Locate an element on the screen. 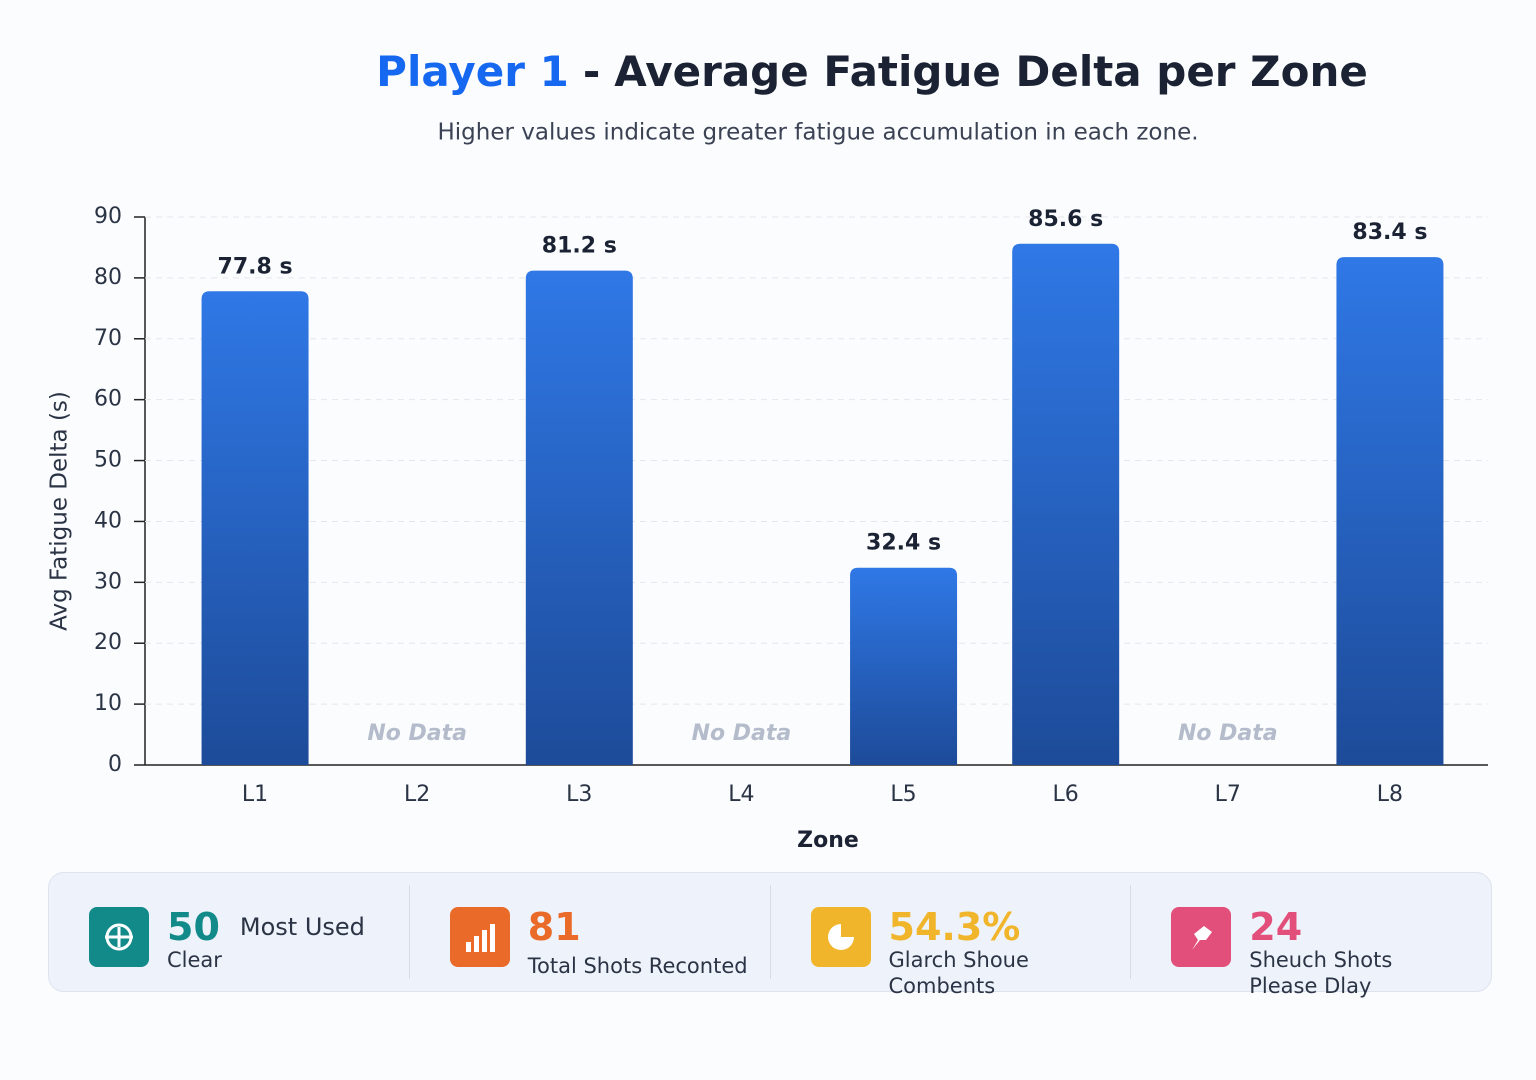 The width and height of the screenshot is (1536, 1080). stat-card: 50 Most Used Clear is located at coordinates (229, 932).